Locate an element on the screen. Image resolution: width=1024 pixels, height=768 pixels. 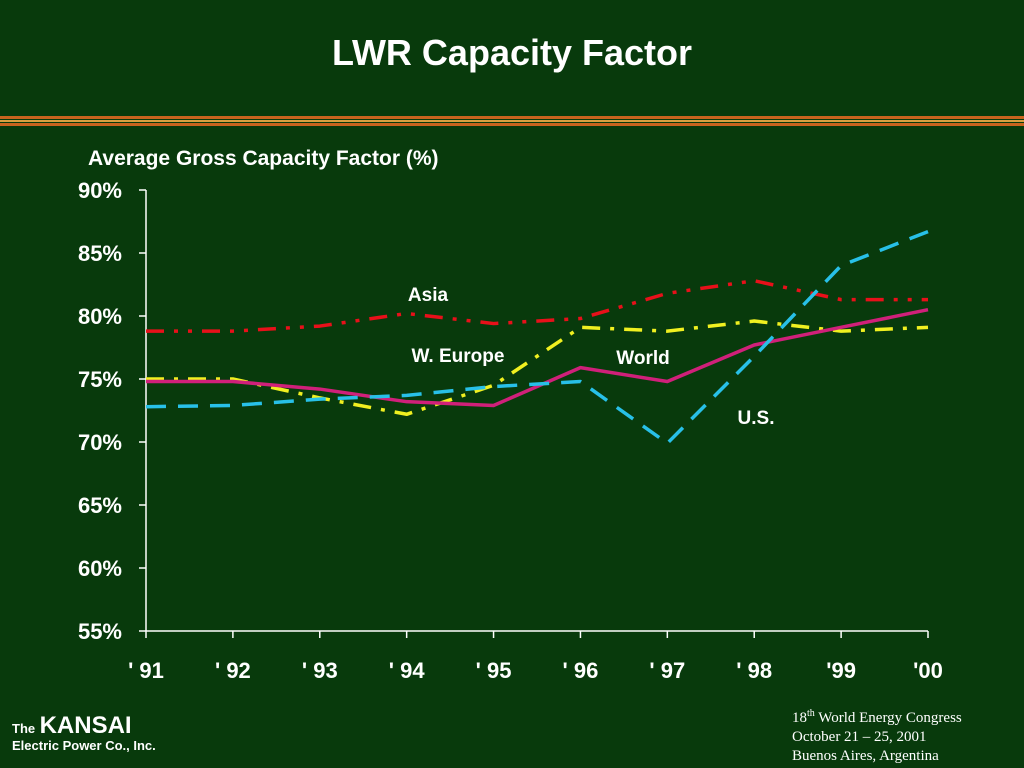
company-prefix: The is located at coordinates (24, 728).